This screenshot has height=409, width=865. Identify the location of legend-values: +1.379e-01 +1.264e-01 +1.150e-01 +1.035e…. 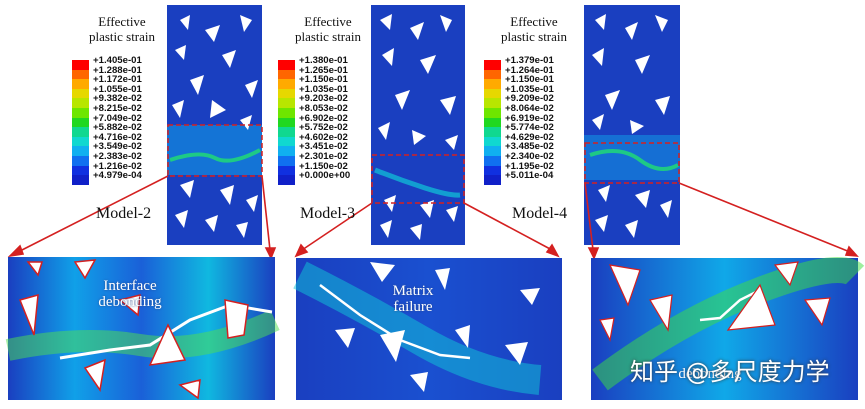
(529, 118).